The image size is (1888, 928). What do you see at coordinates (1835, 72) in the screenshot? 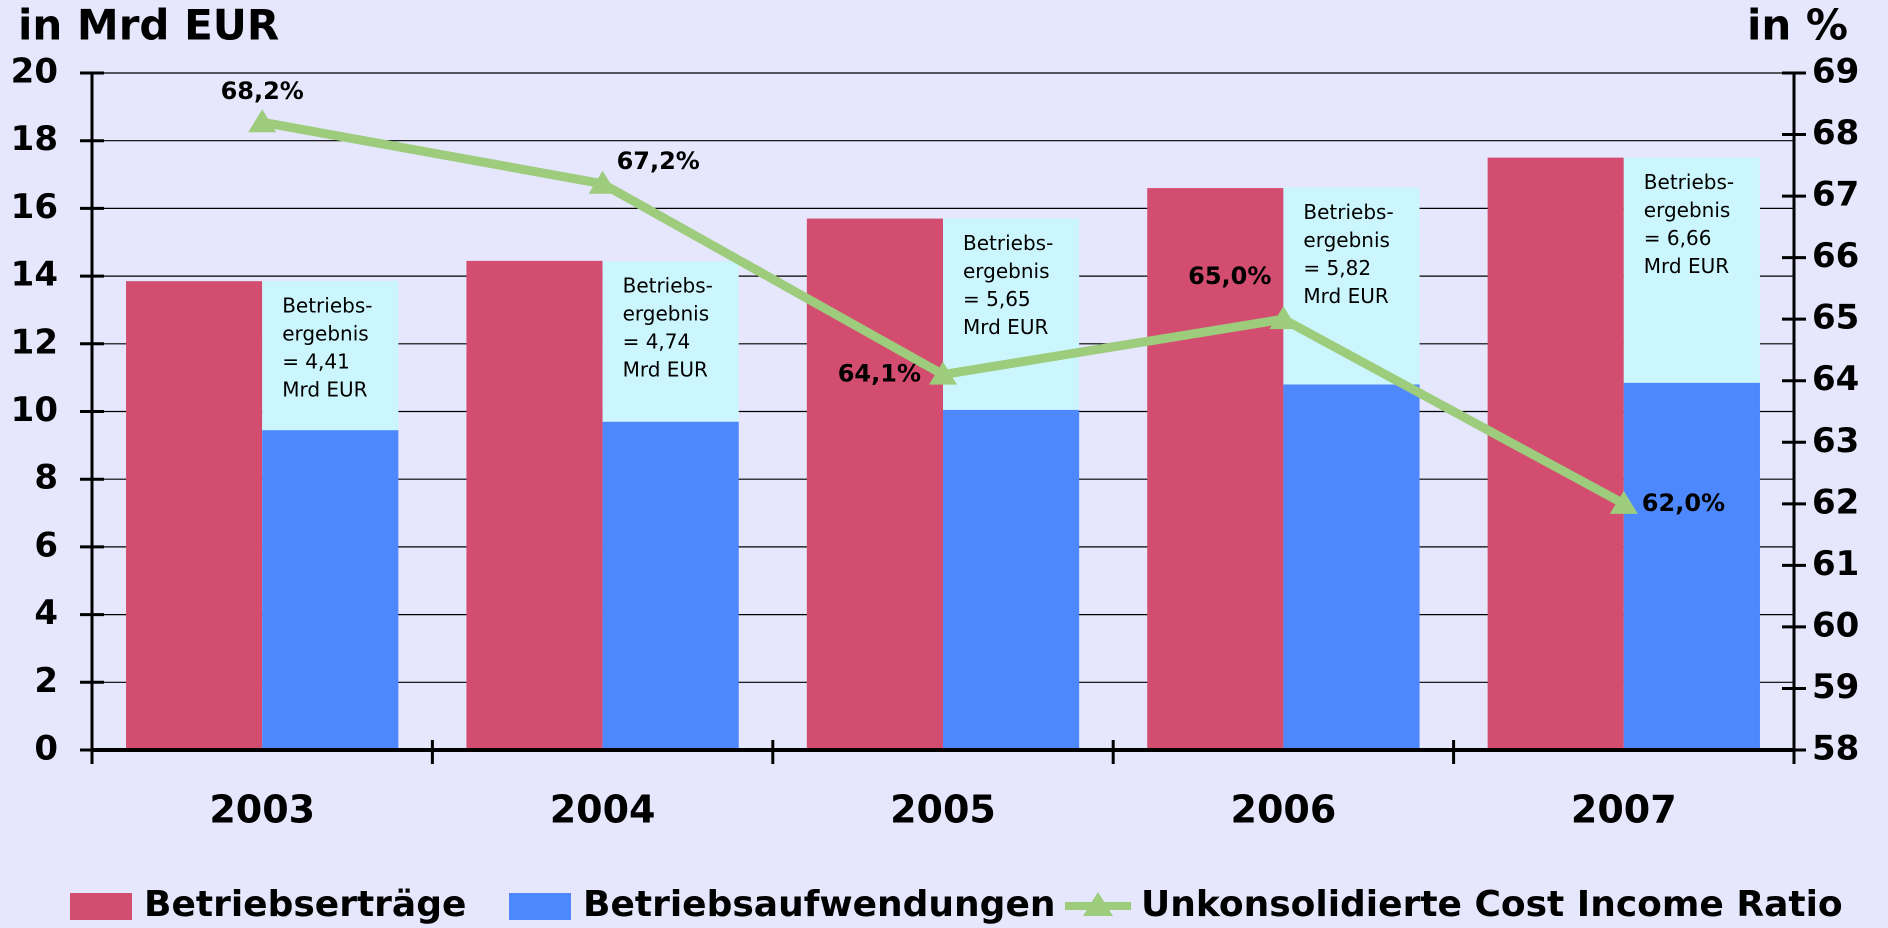
I see `y2-tick-label: 69` at bounding box center [1835, 72].